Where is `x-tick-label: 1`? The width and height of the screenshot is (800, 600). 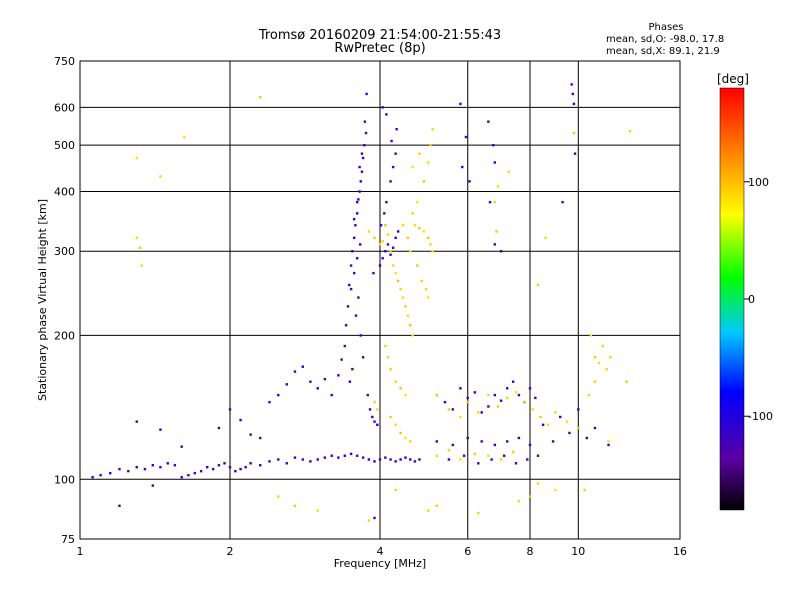
x-tick-label: 1 is located at coordinates (80, 551).